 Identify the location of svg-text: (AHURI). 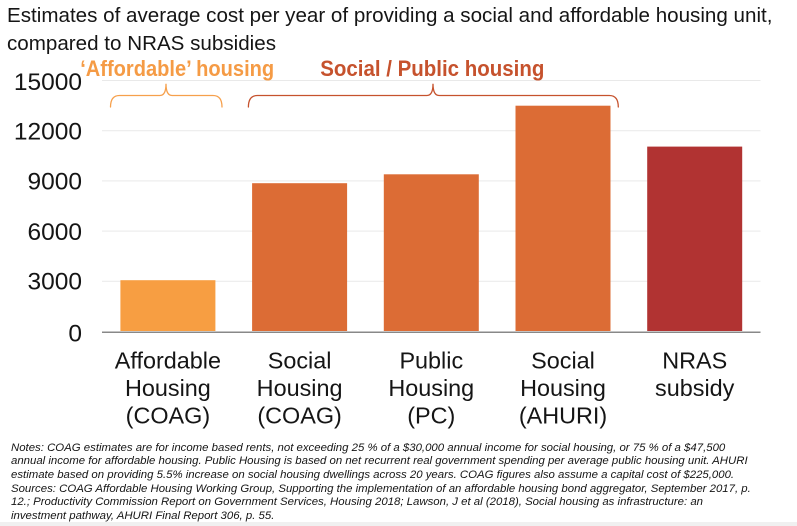
(563, 416).